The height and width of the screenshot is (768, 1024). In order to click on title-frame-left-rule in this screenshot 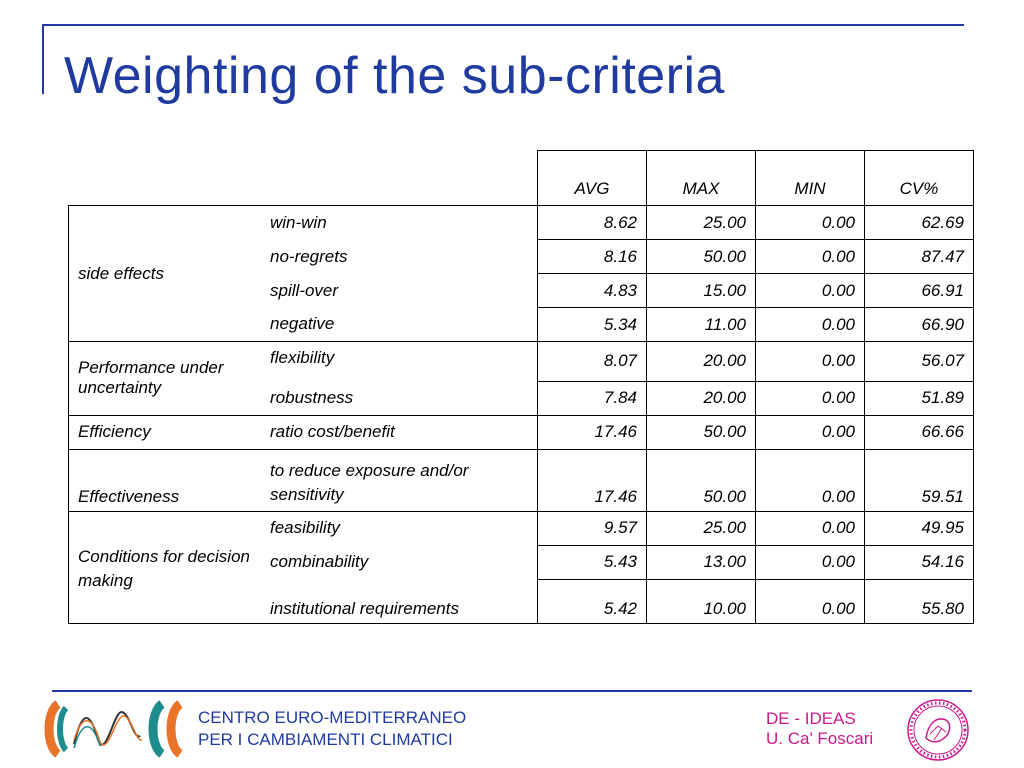, I will do `click(43, 59)`.